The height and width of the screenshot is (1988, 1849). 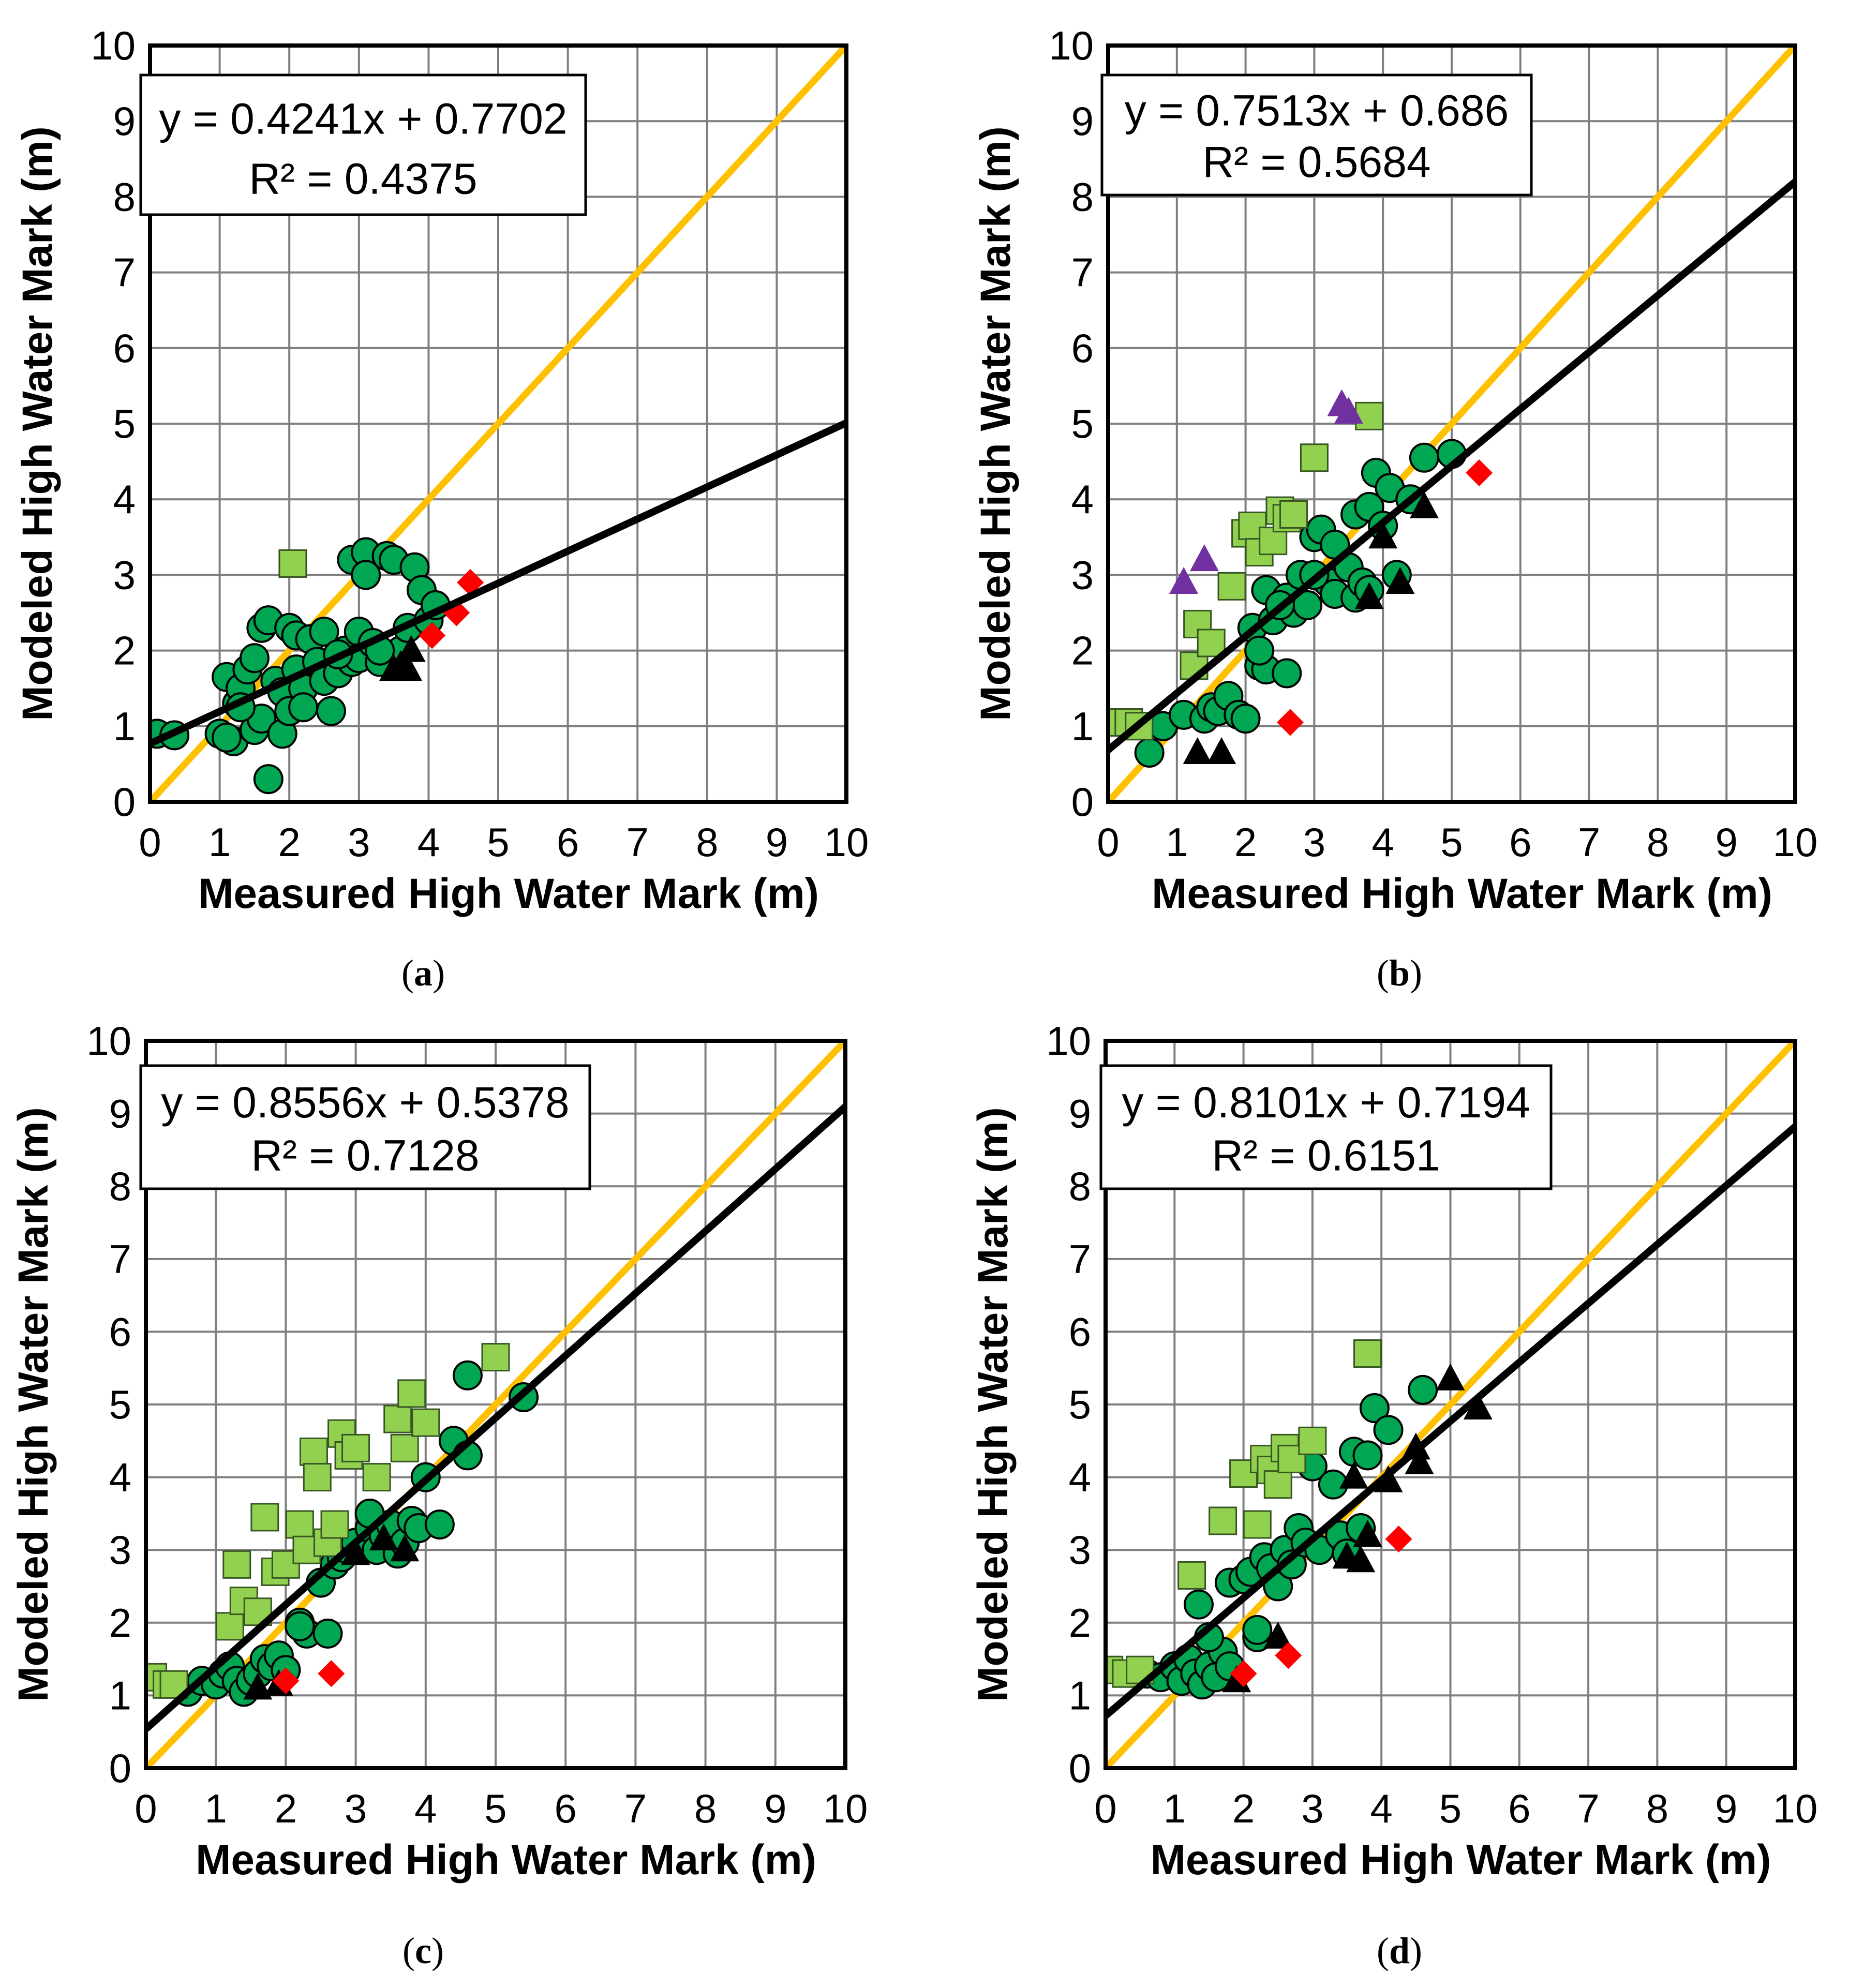 What do you see at coordinates (1300, 578) in the screenshot?
I see `markers` at bounding box center [1300, 578].